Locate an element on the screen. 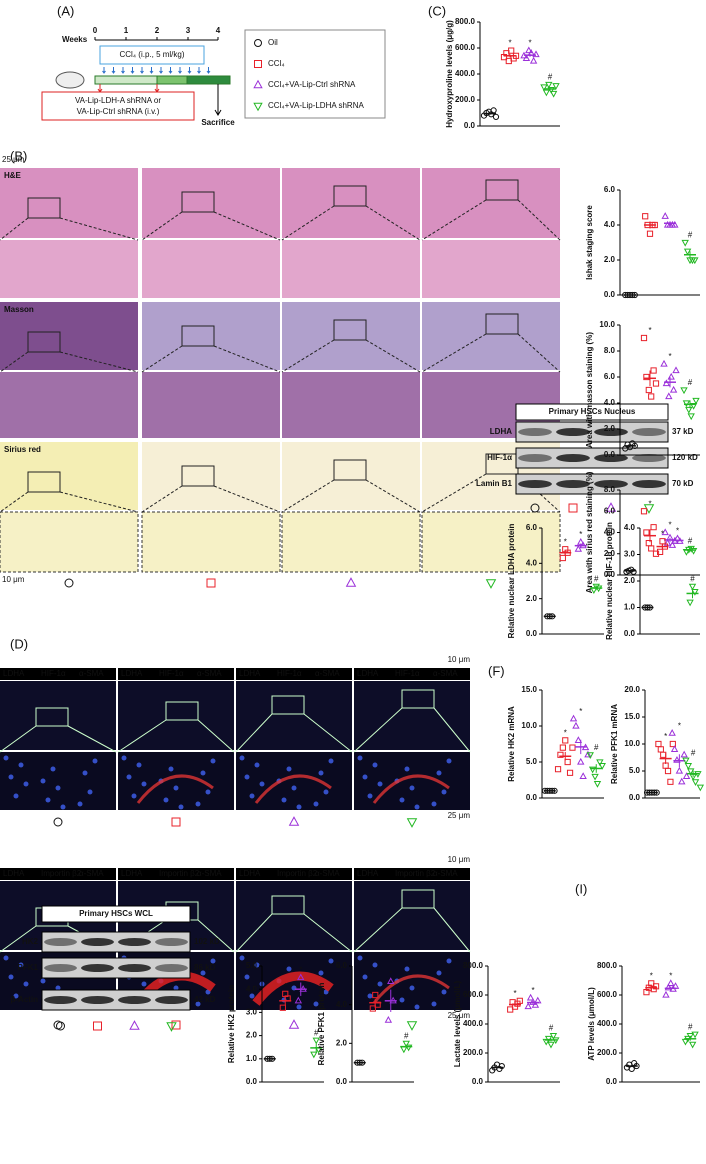  legend-marker is located at coordinates (258, 64).